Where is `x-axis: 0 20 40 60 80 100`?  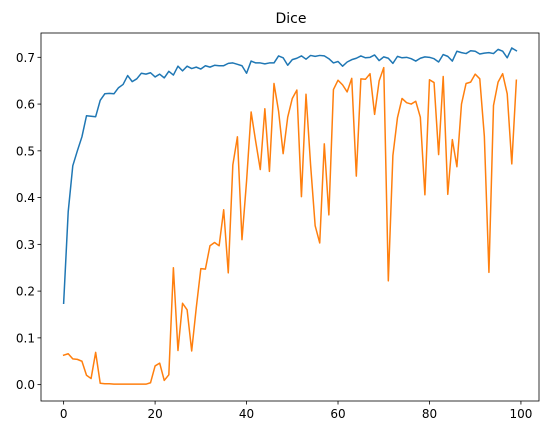 x-axis: 0 20 40 60 80 100 is located at coordinates (296, 411).